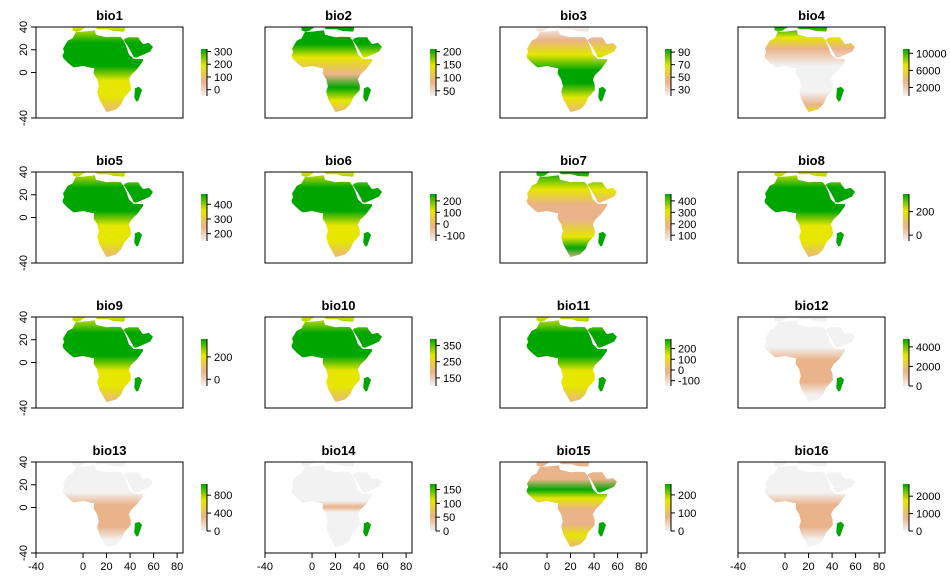  I want to click on panel-bio5: bio5 -40 0 20 40 400 300 200, so click(125, 212).